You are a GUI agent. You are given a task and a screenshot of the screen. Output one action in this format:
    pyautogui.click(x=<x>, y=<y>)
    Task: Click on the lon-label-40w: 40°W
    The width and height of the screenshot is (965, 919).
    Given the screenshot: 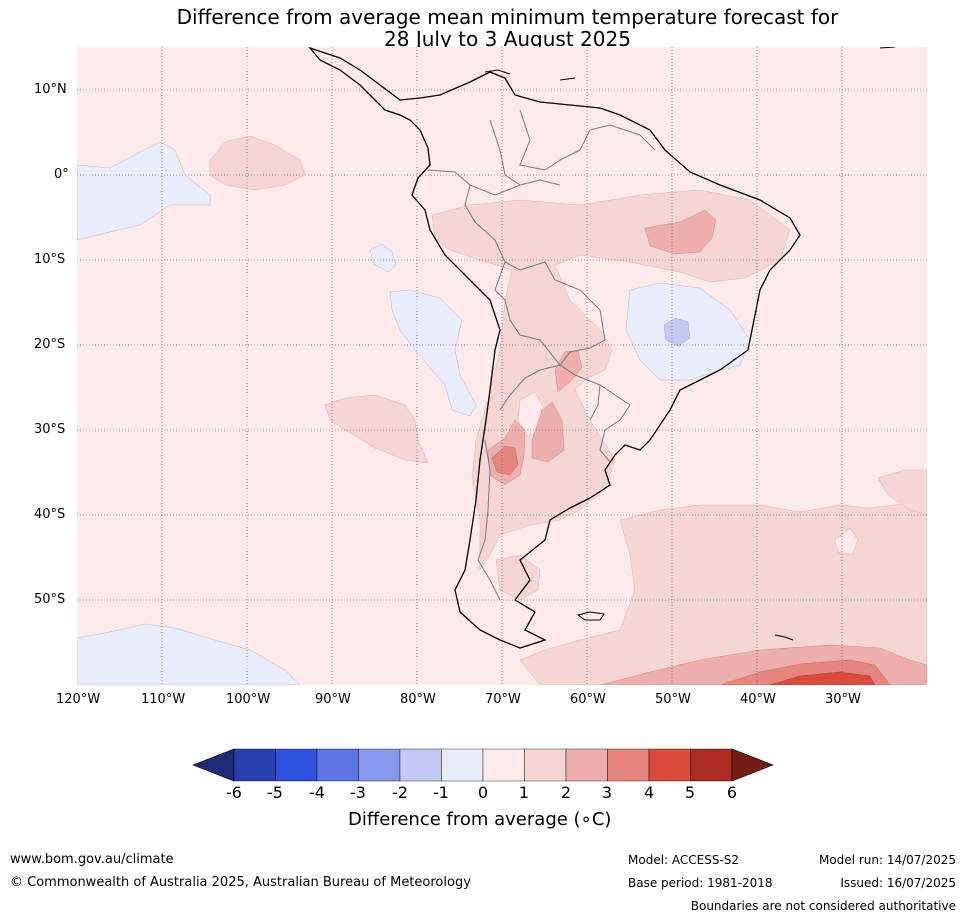 What is the action you would take?
    pyautogui.click(x=758, y=699)
    